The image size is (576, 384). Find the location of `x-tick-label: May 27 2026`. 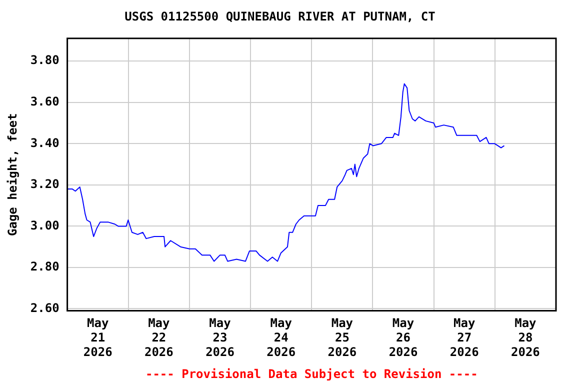

x-tick-label: May 27 2026 is located at coordinates (464, 337).